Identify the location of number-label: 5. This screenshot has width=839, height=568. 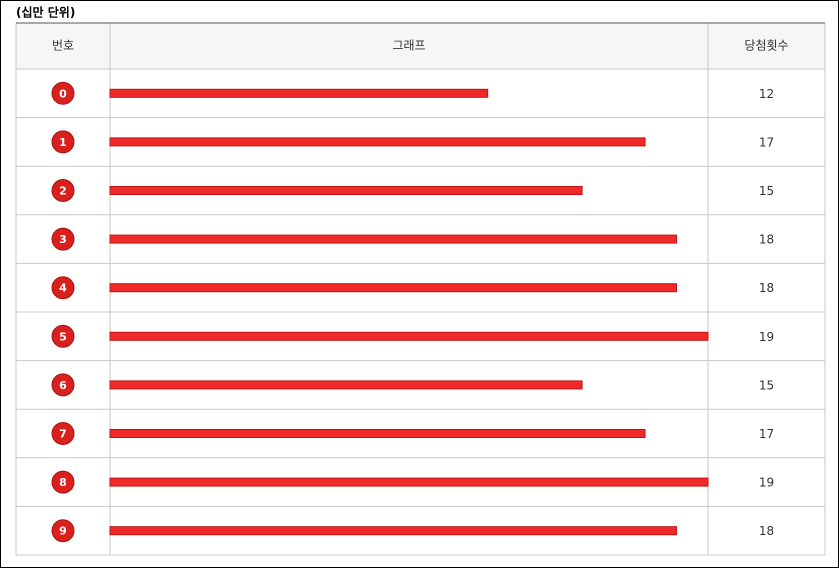
(63, 336).